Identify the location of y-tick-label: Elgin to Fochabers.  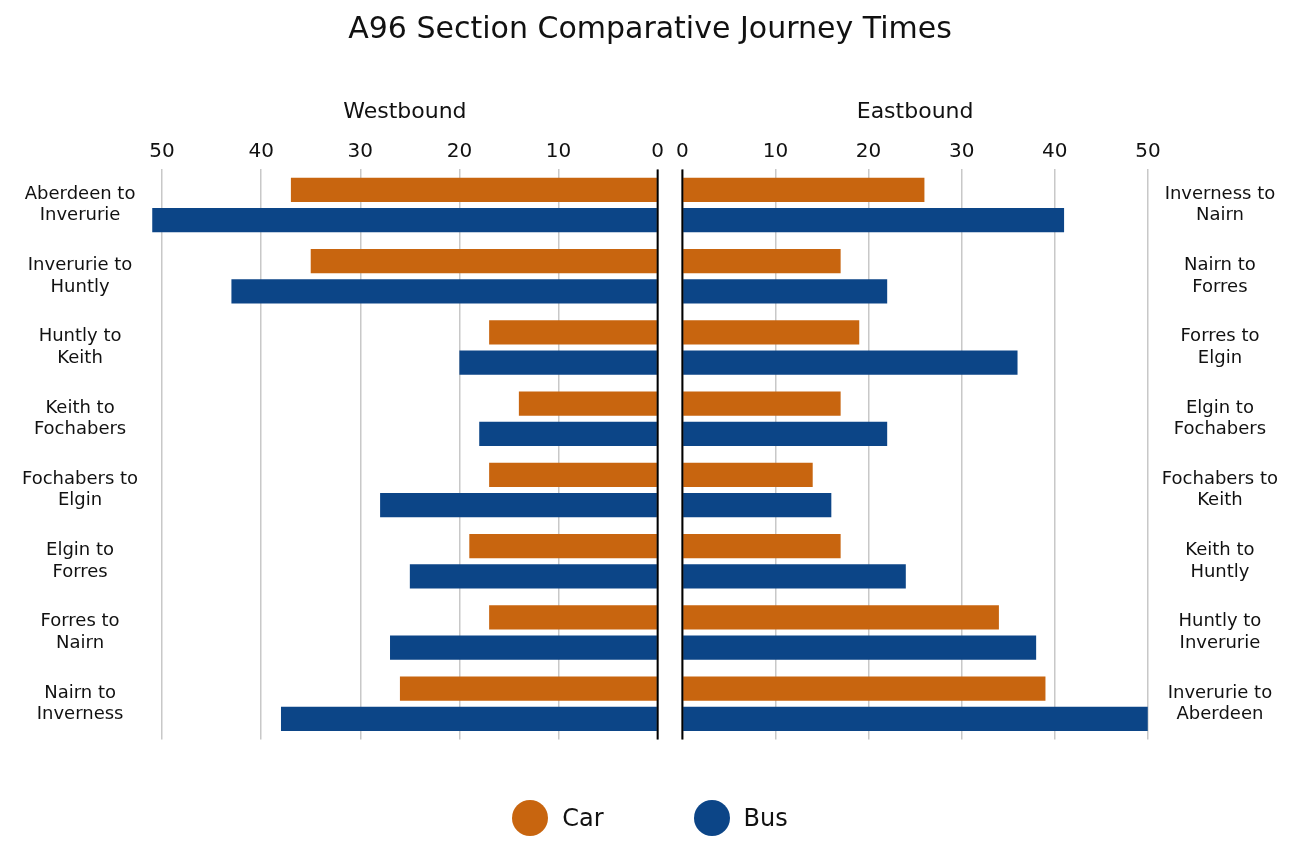
(1220, 417).